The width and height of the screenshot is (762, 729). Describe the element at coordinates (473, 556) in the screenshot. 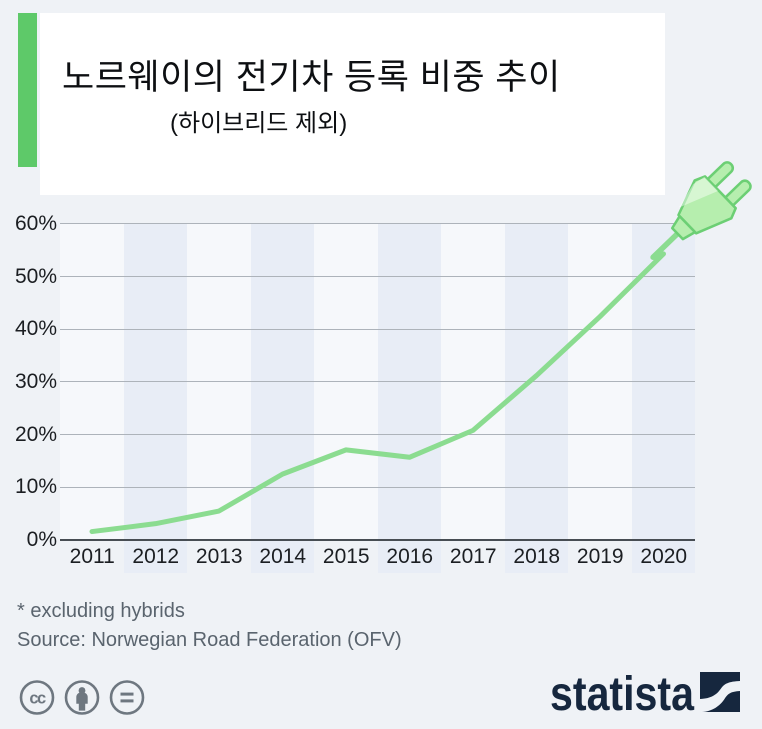

I see `x-tick-label: 2017` at that location.